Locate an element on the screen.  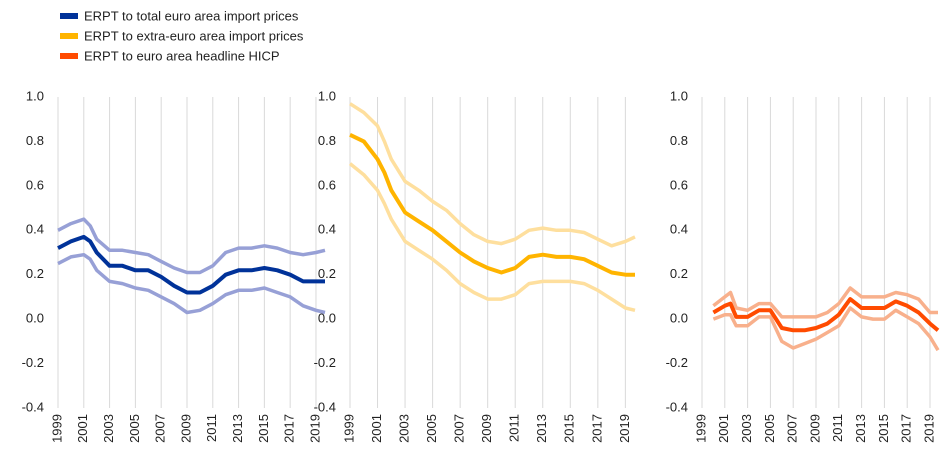
legend-label: ERPT to total euro area import prices is located at coordinates (191, 15).